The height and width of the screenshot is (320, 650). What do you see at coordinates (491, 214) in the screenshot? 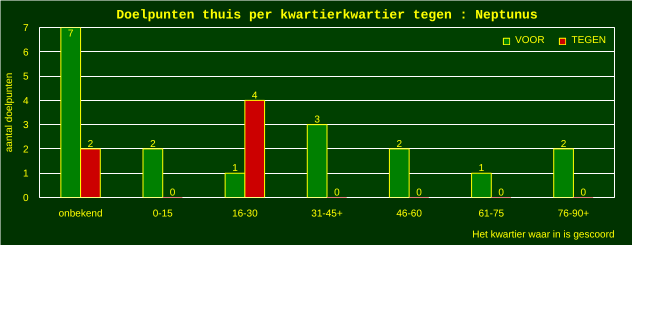
I see `x-tick-label: 61-75` at bounding box center [491, 214].